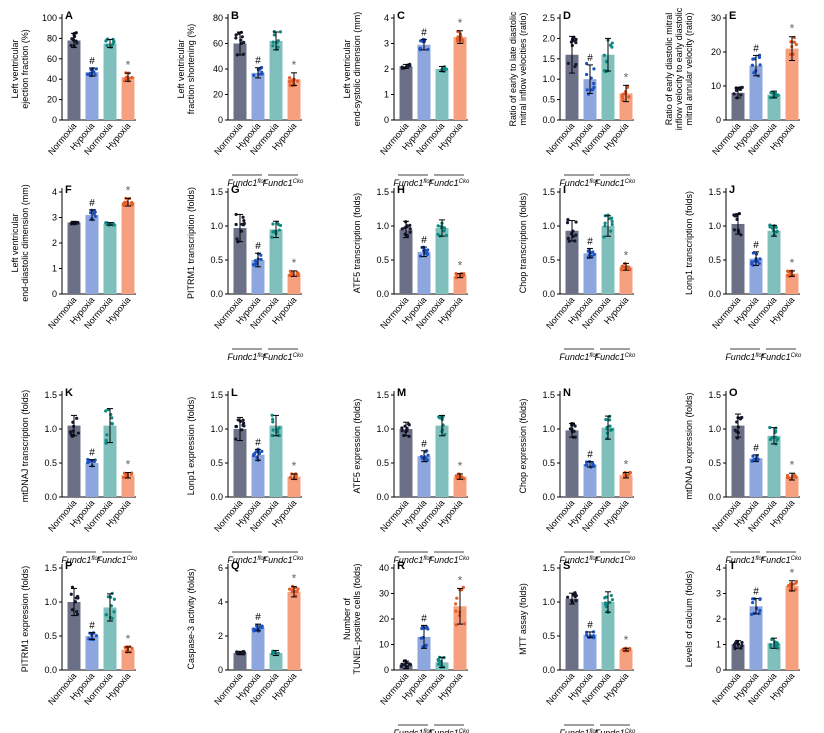  Describe the element at coordinates (191, 618) in the screenshot. I see `y-axis-label: Caspase-3 activity (folds)` at that location.